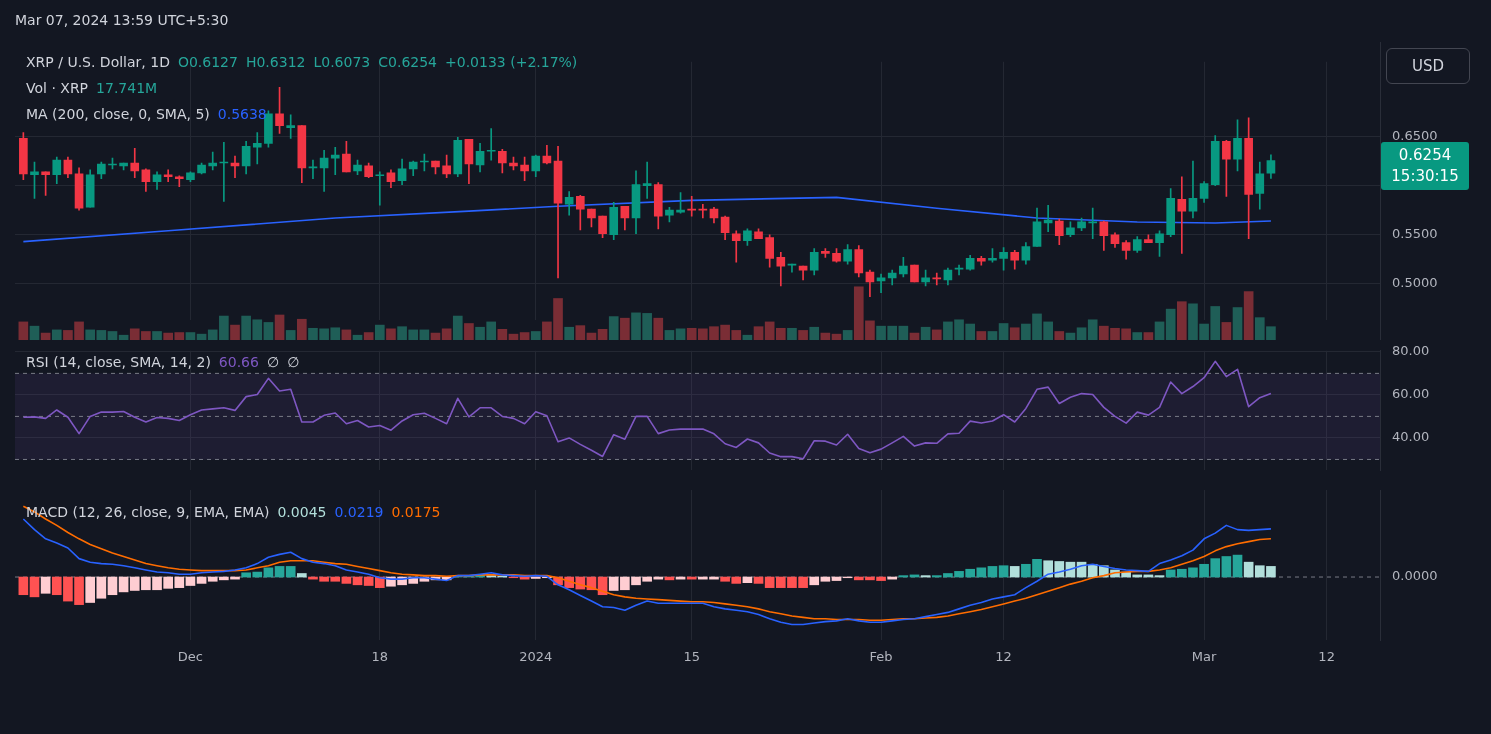 Image resolution: width=1491 pixels, height=734 pixels. I want to click on y-tick-label: 40.00, so click(1411, 437).